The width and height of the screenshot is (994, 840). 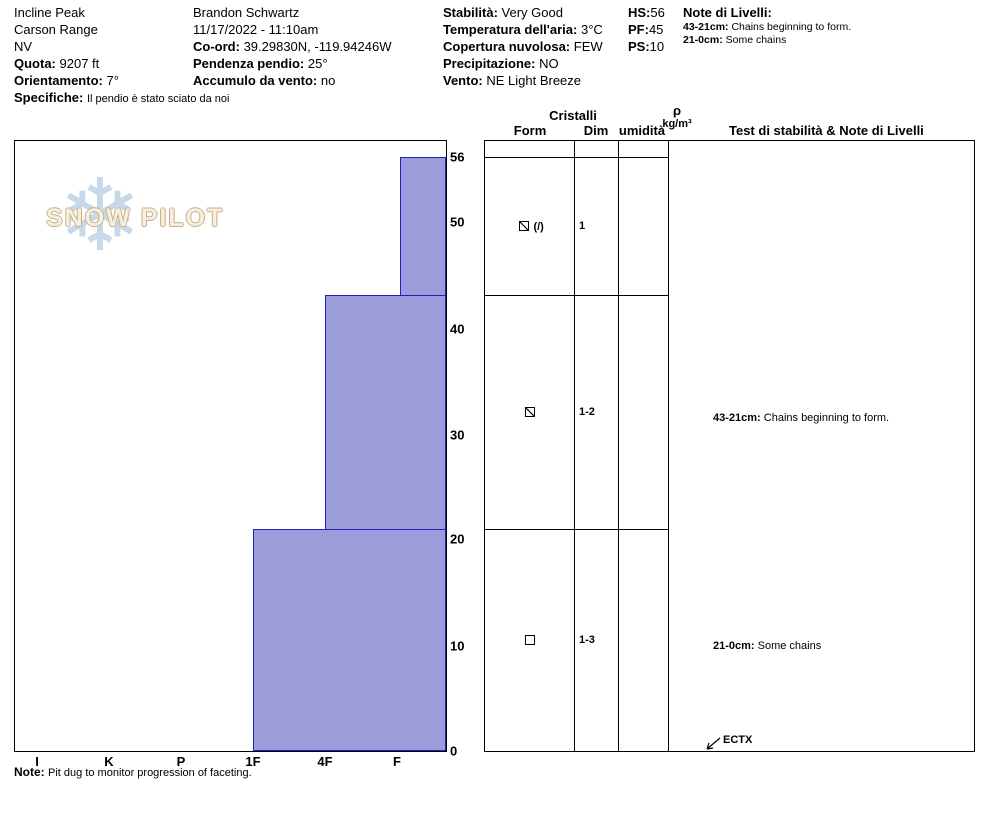 I want to click on site-notes-label: Specifiche:, so click(x=49, y=97).